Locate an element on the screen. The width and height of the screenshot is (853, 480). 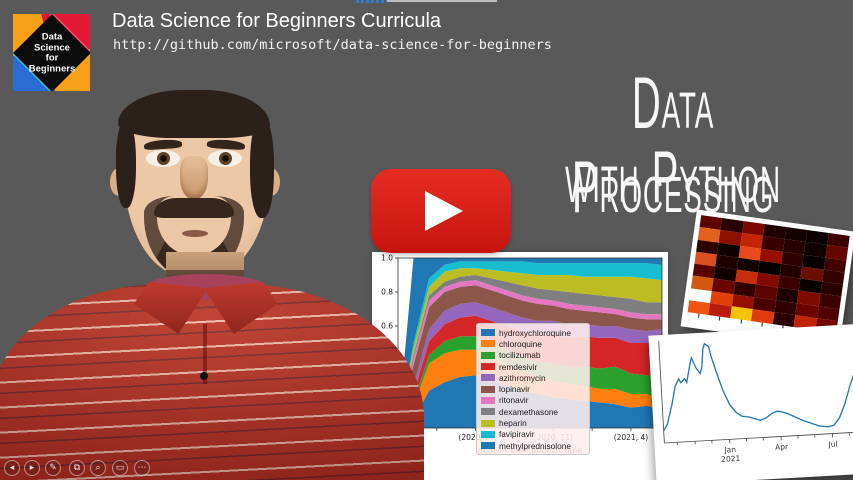
legend-label: ritonavir is located at coordinates (514, 400).